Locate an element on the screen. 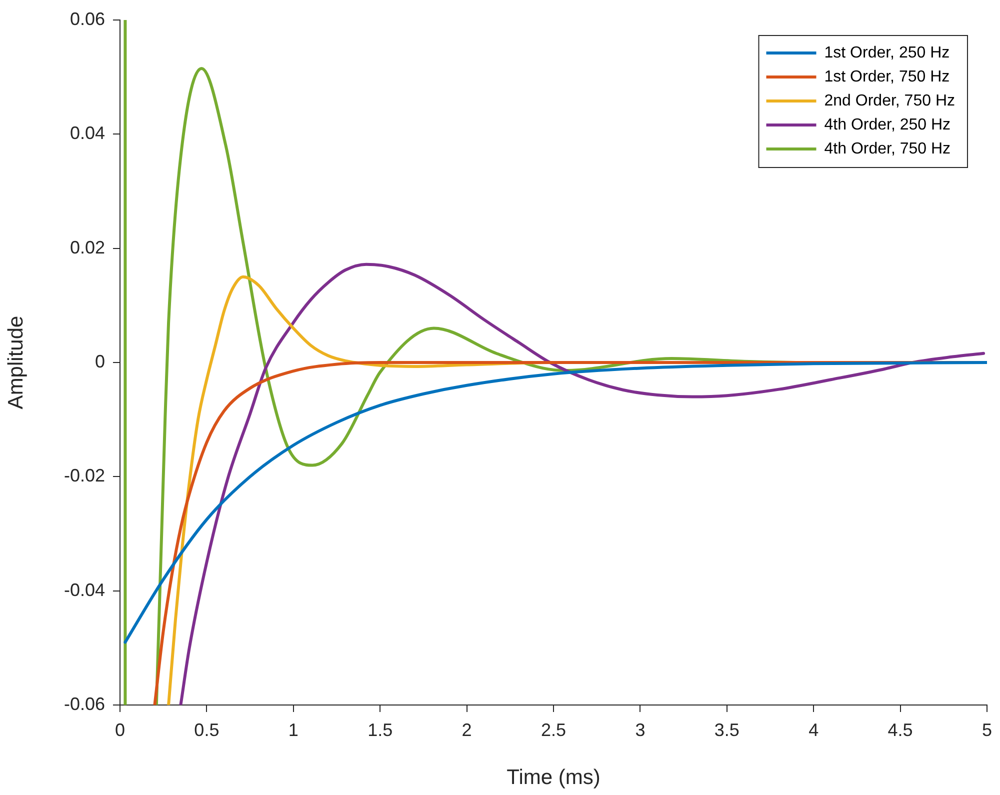 The width and height of the screenshot is (1000, 795). legend-label: 1st Order, 250 Hz is located at coordinates (887, 53).